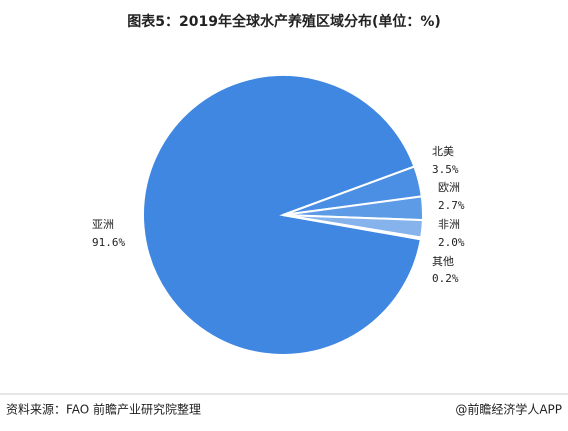 The height and width of the screenshot is (431, 568). What do you see at coordinates (451, 242) in the screenshot?
I see `value-label: 2.0%` at bounding box center [451, 242].